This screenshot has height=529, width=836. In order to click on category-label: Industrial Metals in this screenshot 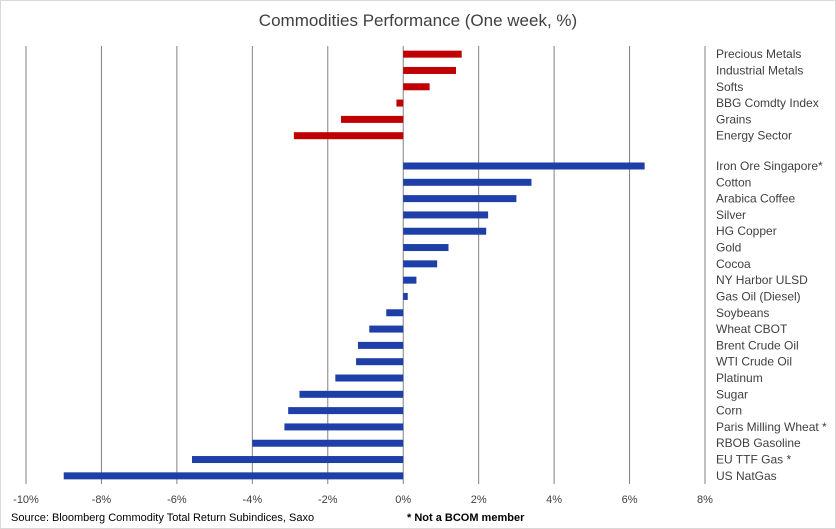, I will do `click(759, 70)`.